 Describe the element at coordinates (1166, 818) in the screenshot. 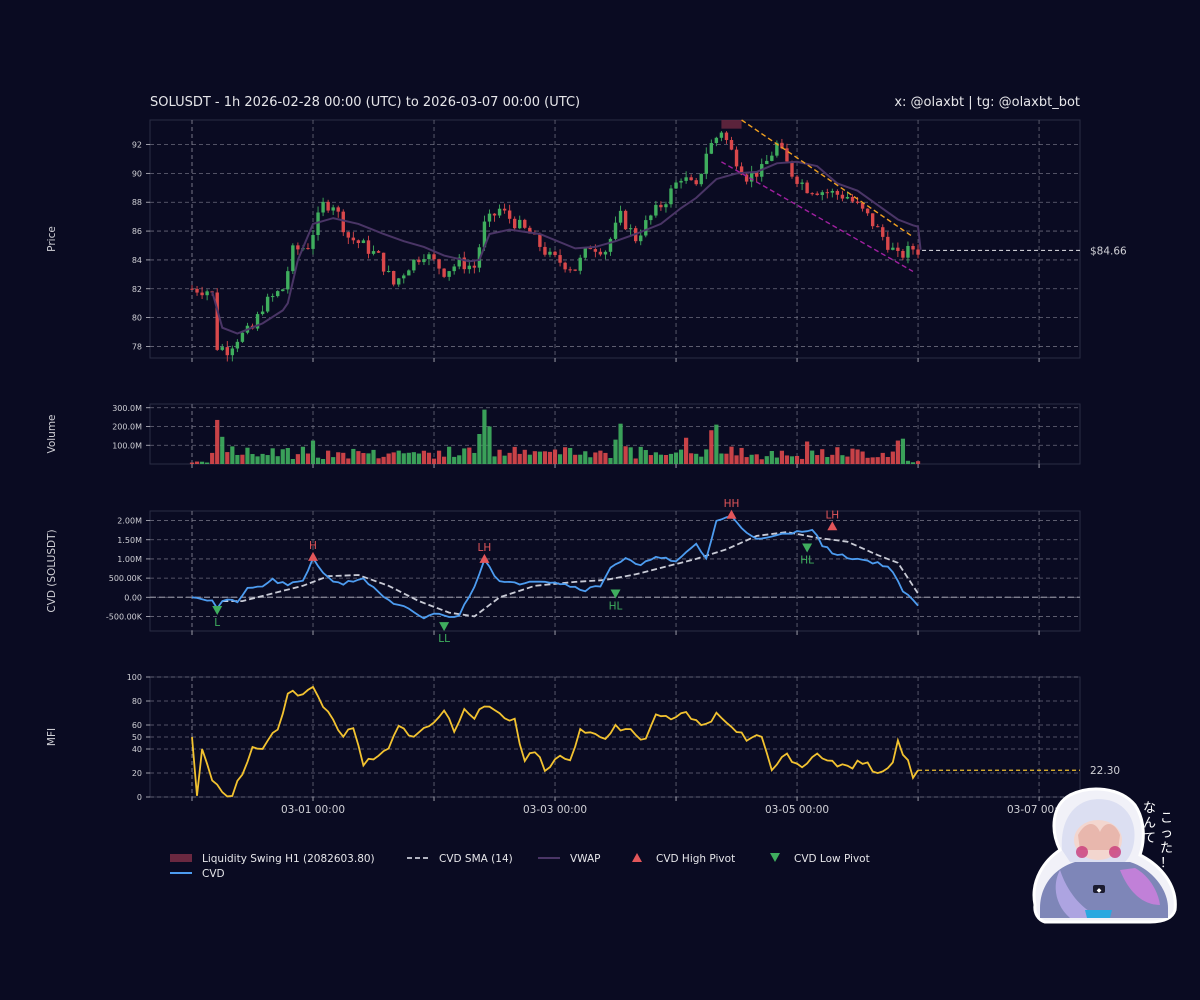

I see `sticker-char: こ` at that location.